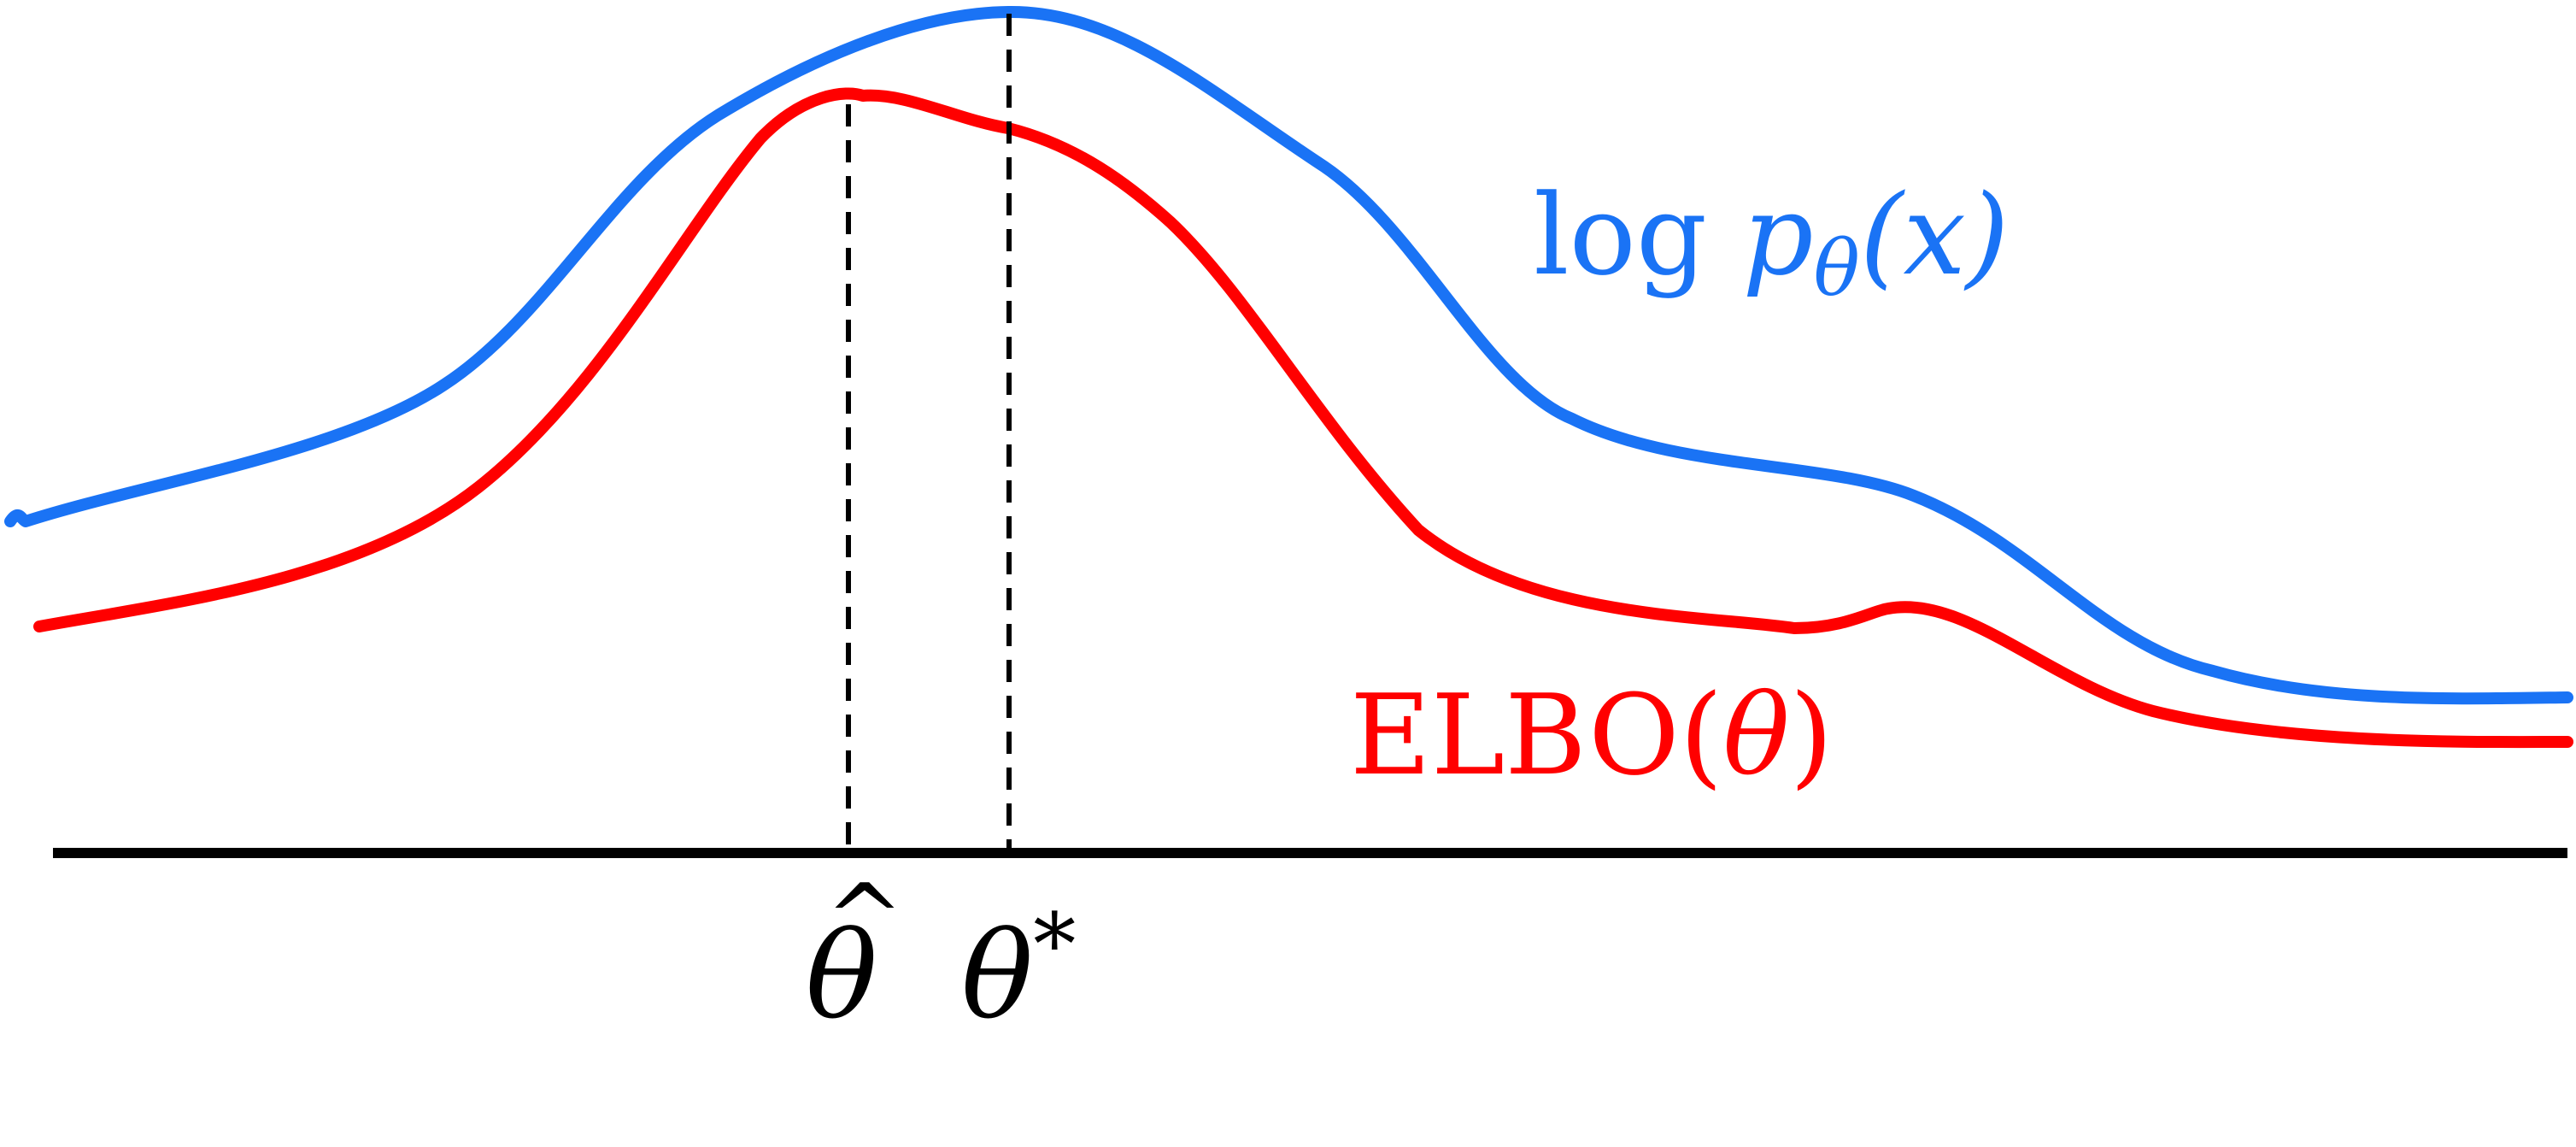  Describe the element at coordinates (1812, 735) in the screenshot. I see `elbo-label-suffix: )` at that location.